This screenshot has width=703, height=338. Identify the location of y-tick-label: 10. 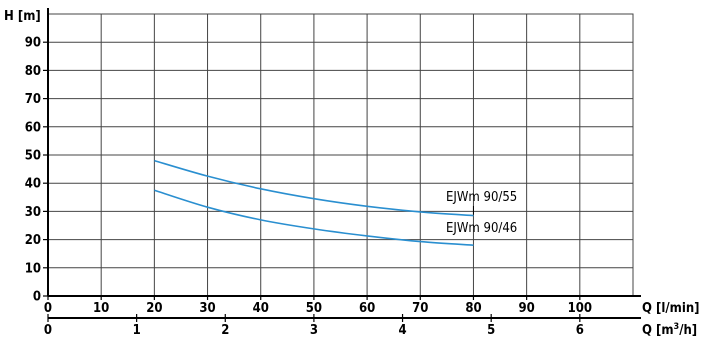
(33, 268).